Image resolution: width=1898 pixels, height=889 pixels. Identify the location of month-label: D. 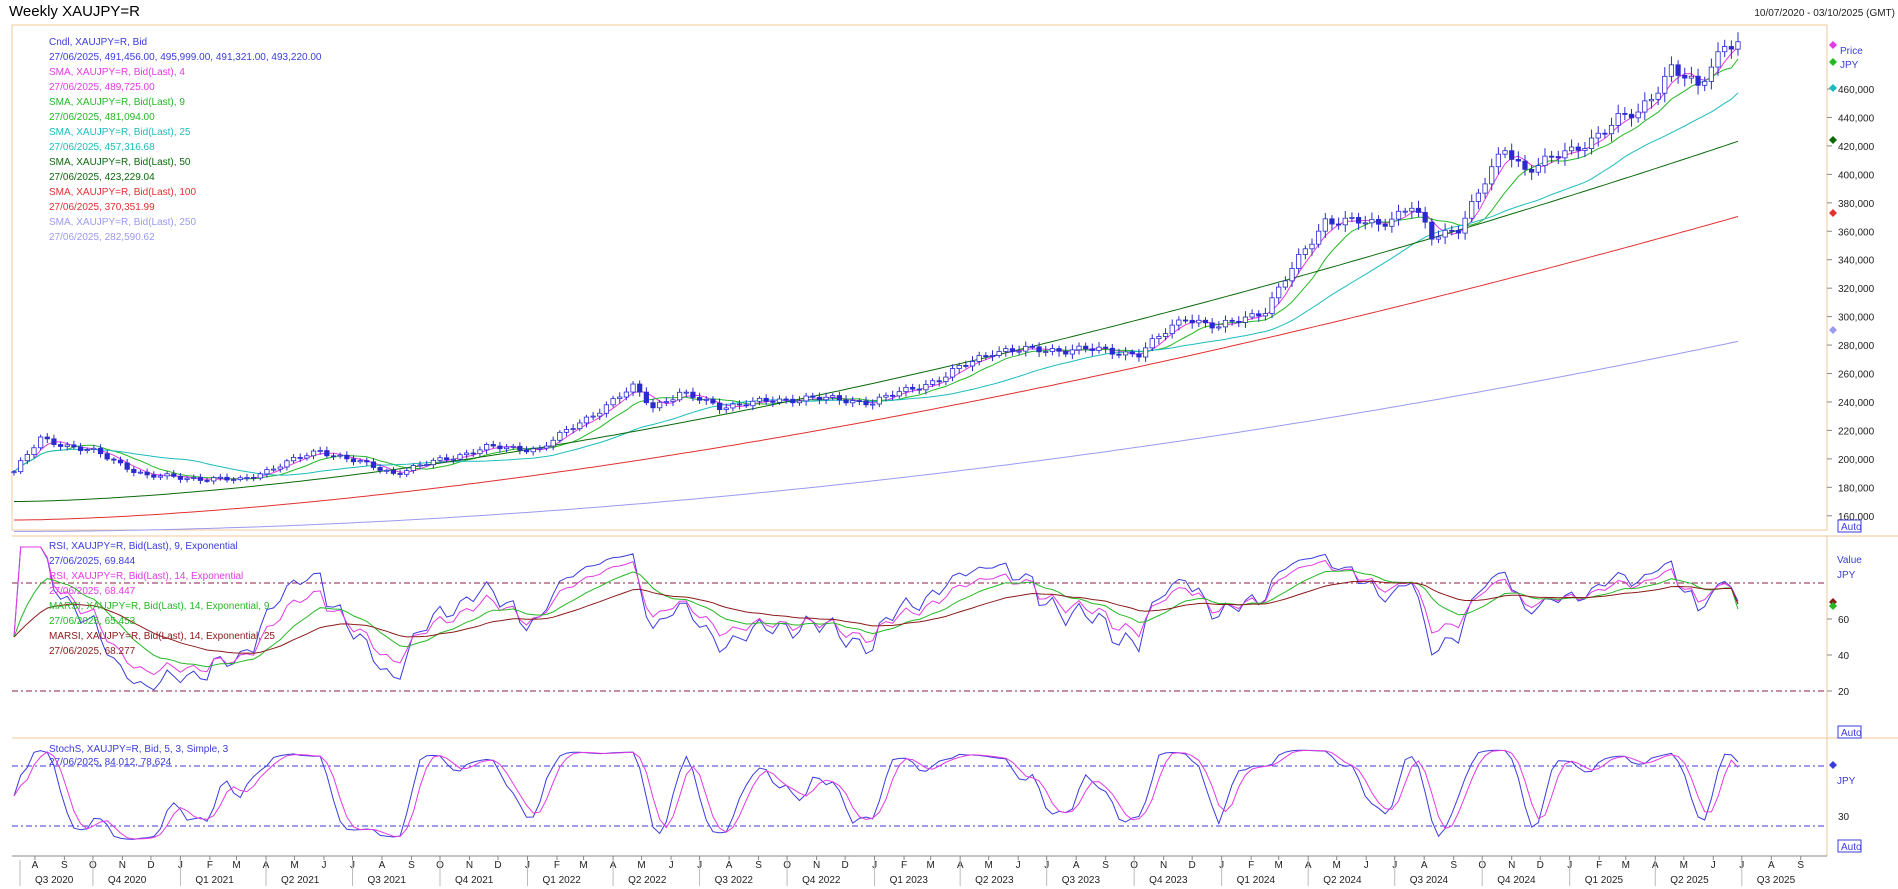
(150, 865).